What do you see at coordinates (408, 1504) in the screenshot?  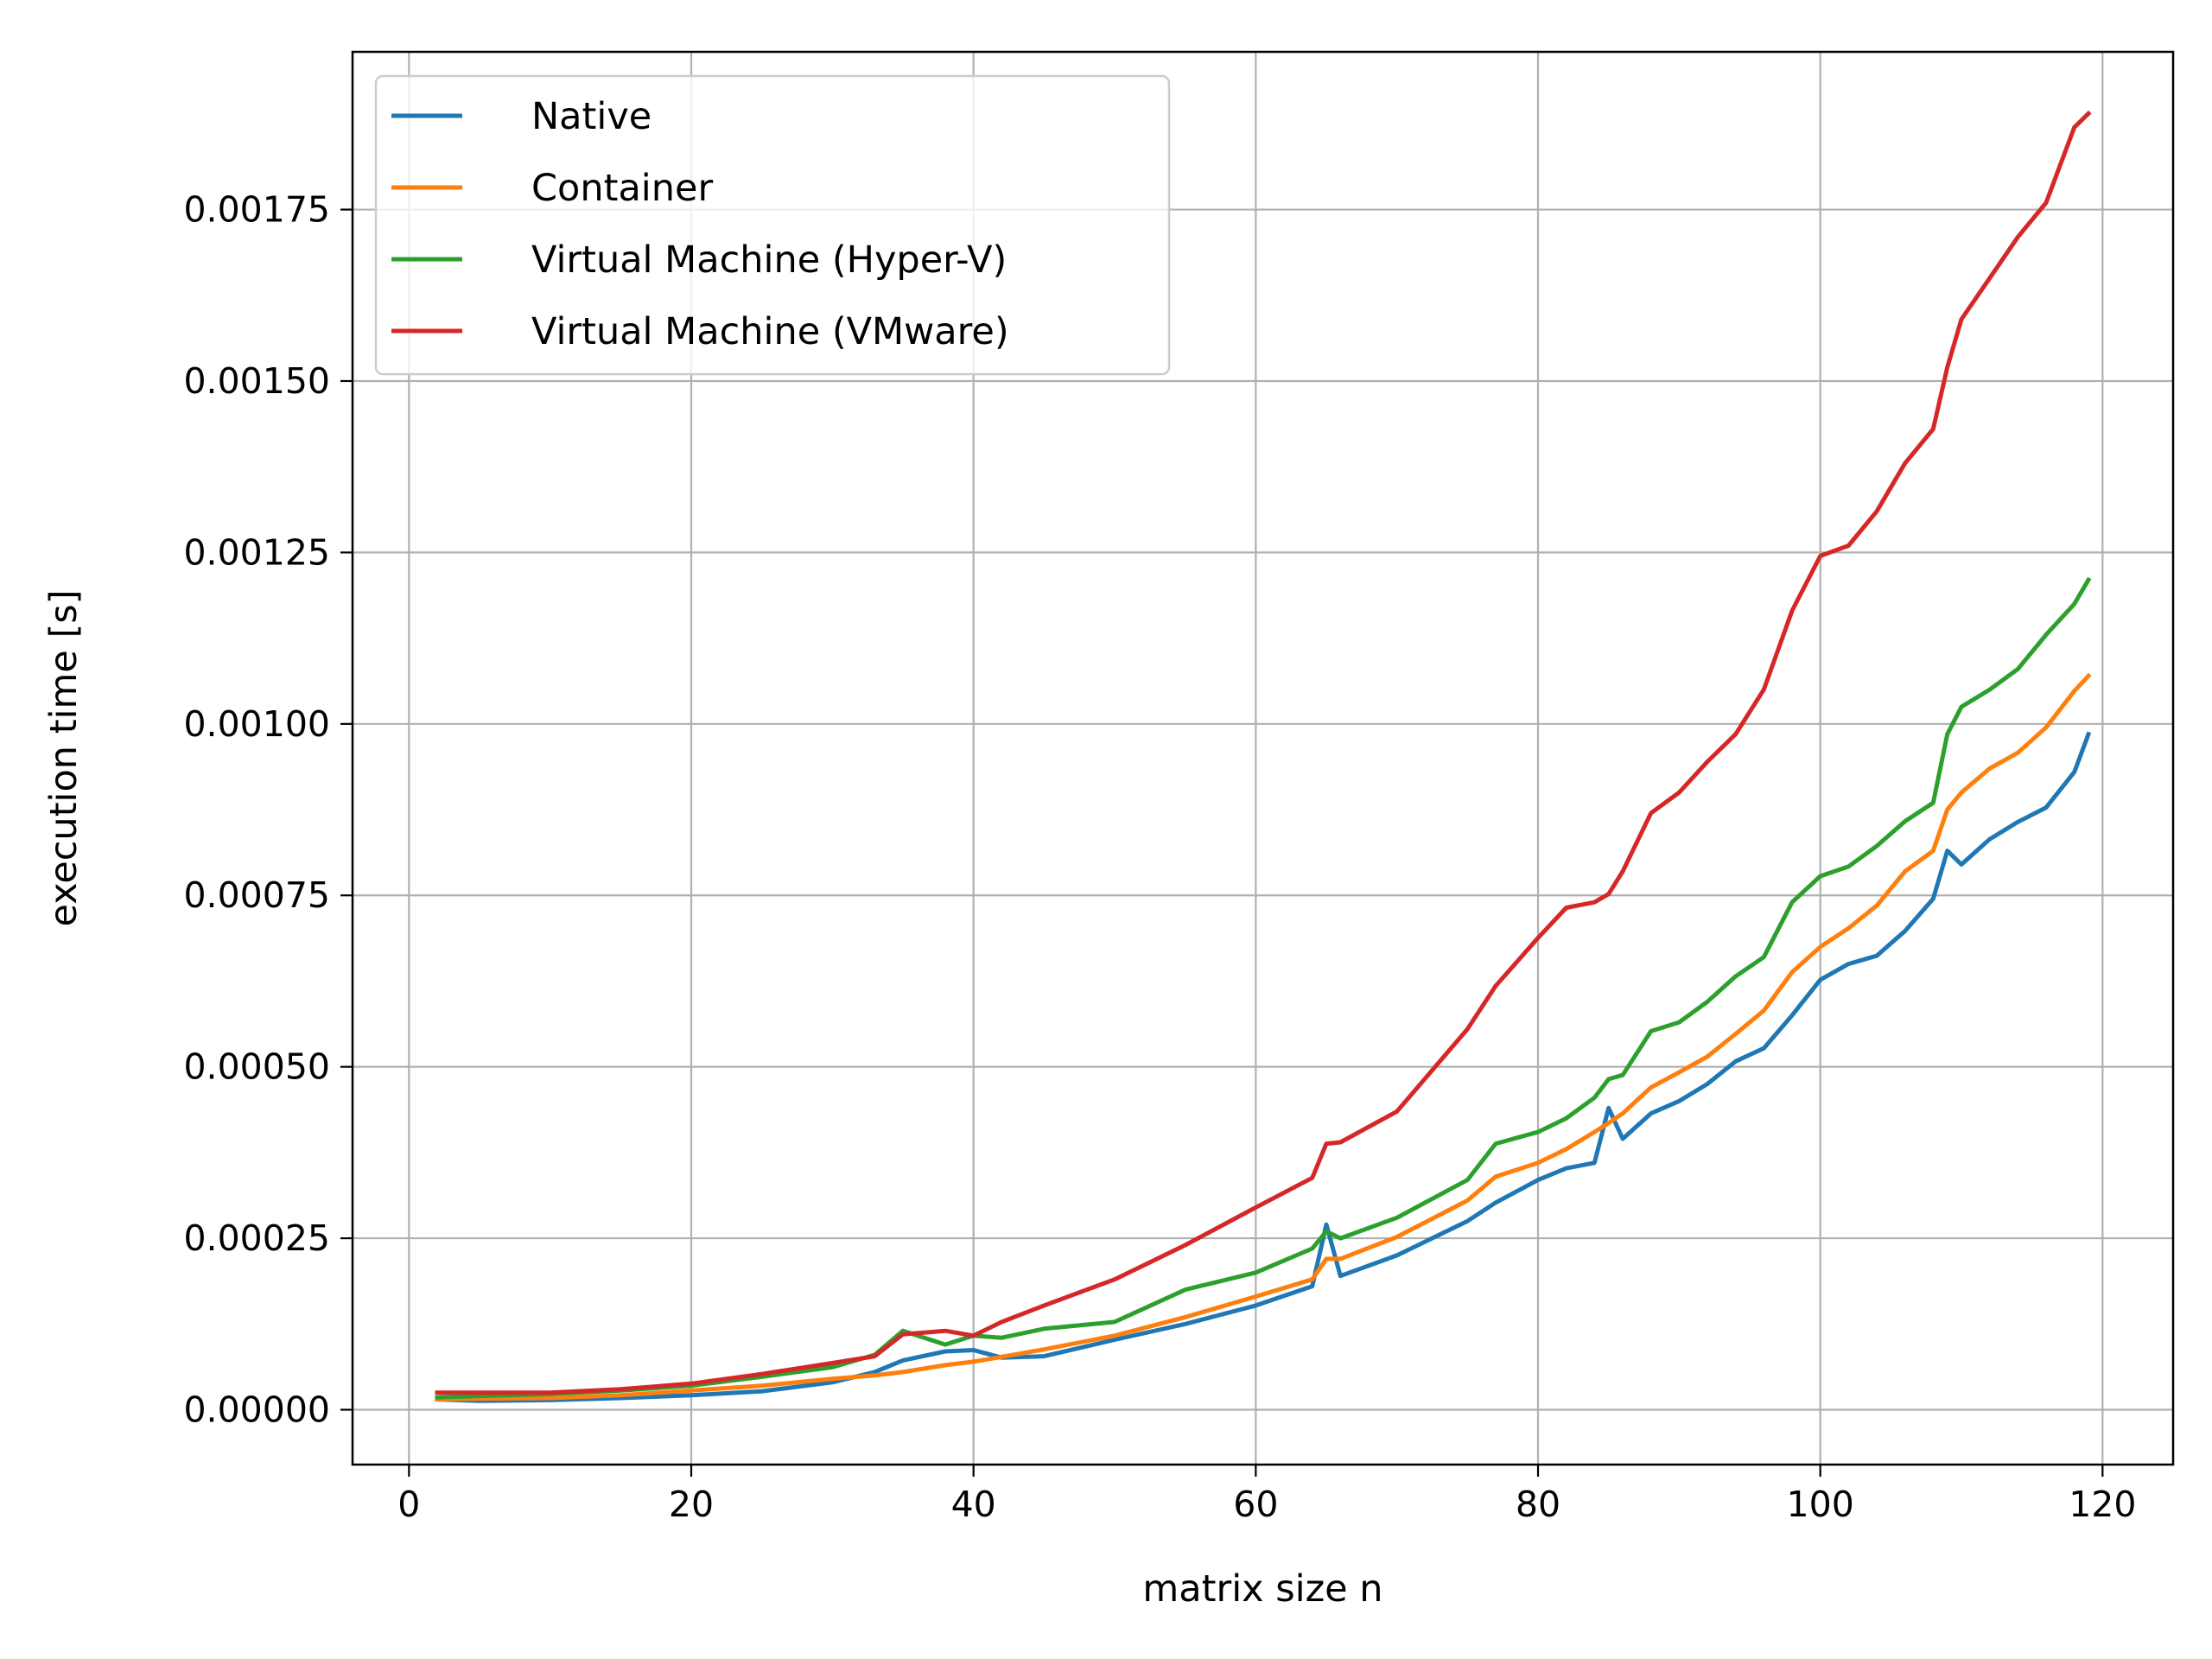 I see `x-tick-label: 0` at bounding box center [408, 1504].